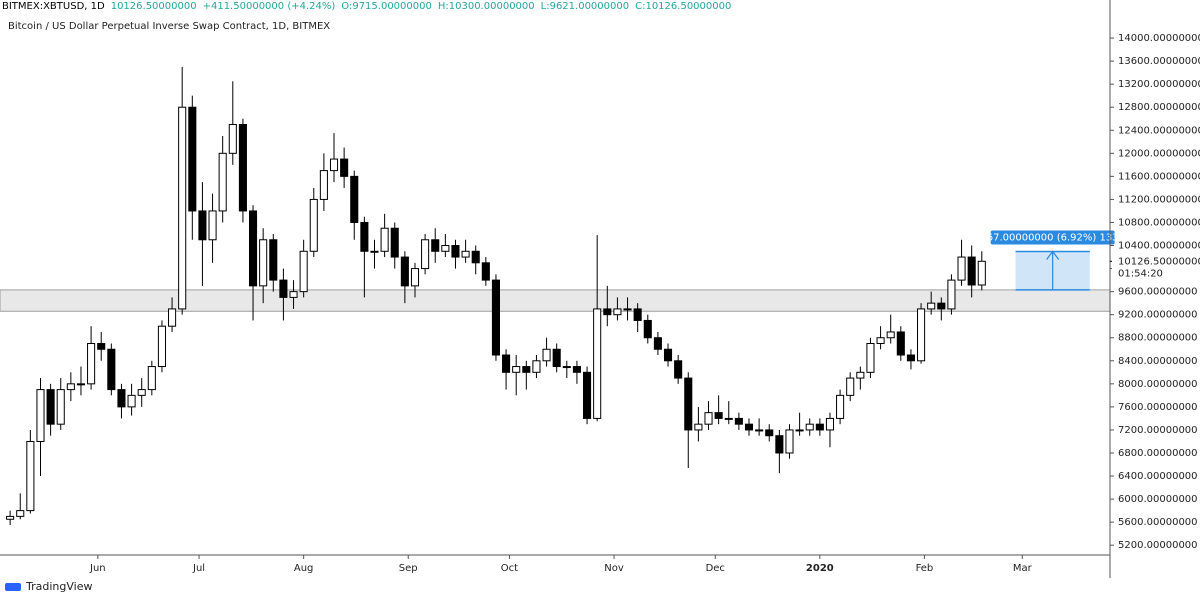 This screenshot has width=1200, height=600. What do you see at coordinates (1158, 384) in the screenshot?
I see `y-tick-label: 8000.00000000` at bounding box center [1158, 384].